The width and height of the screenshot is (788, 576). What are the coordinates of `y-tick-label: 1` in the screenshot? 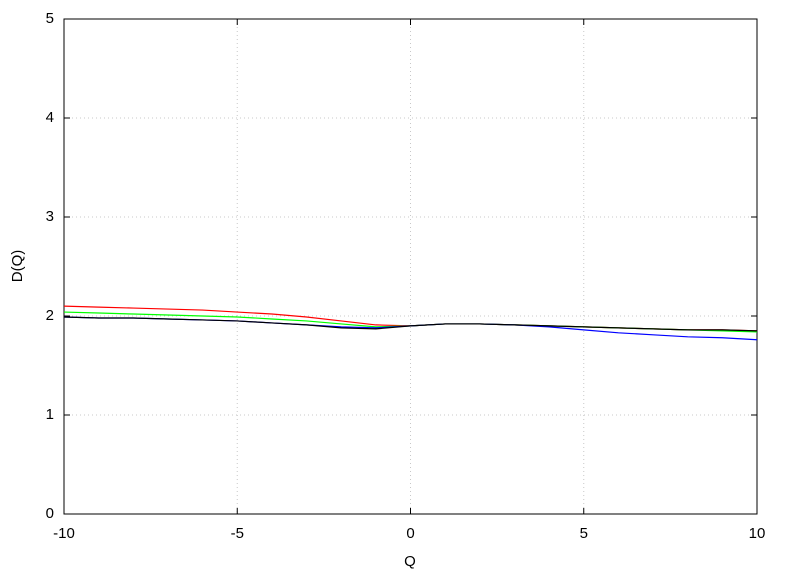 It's located at (50, 414).